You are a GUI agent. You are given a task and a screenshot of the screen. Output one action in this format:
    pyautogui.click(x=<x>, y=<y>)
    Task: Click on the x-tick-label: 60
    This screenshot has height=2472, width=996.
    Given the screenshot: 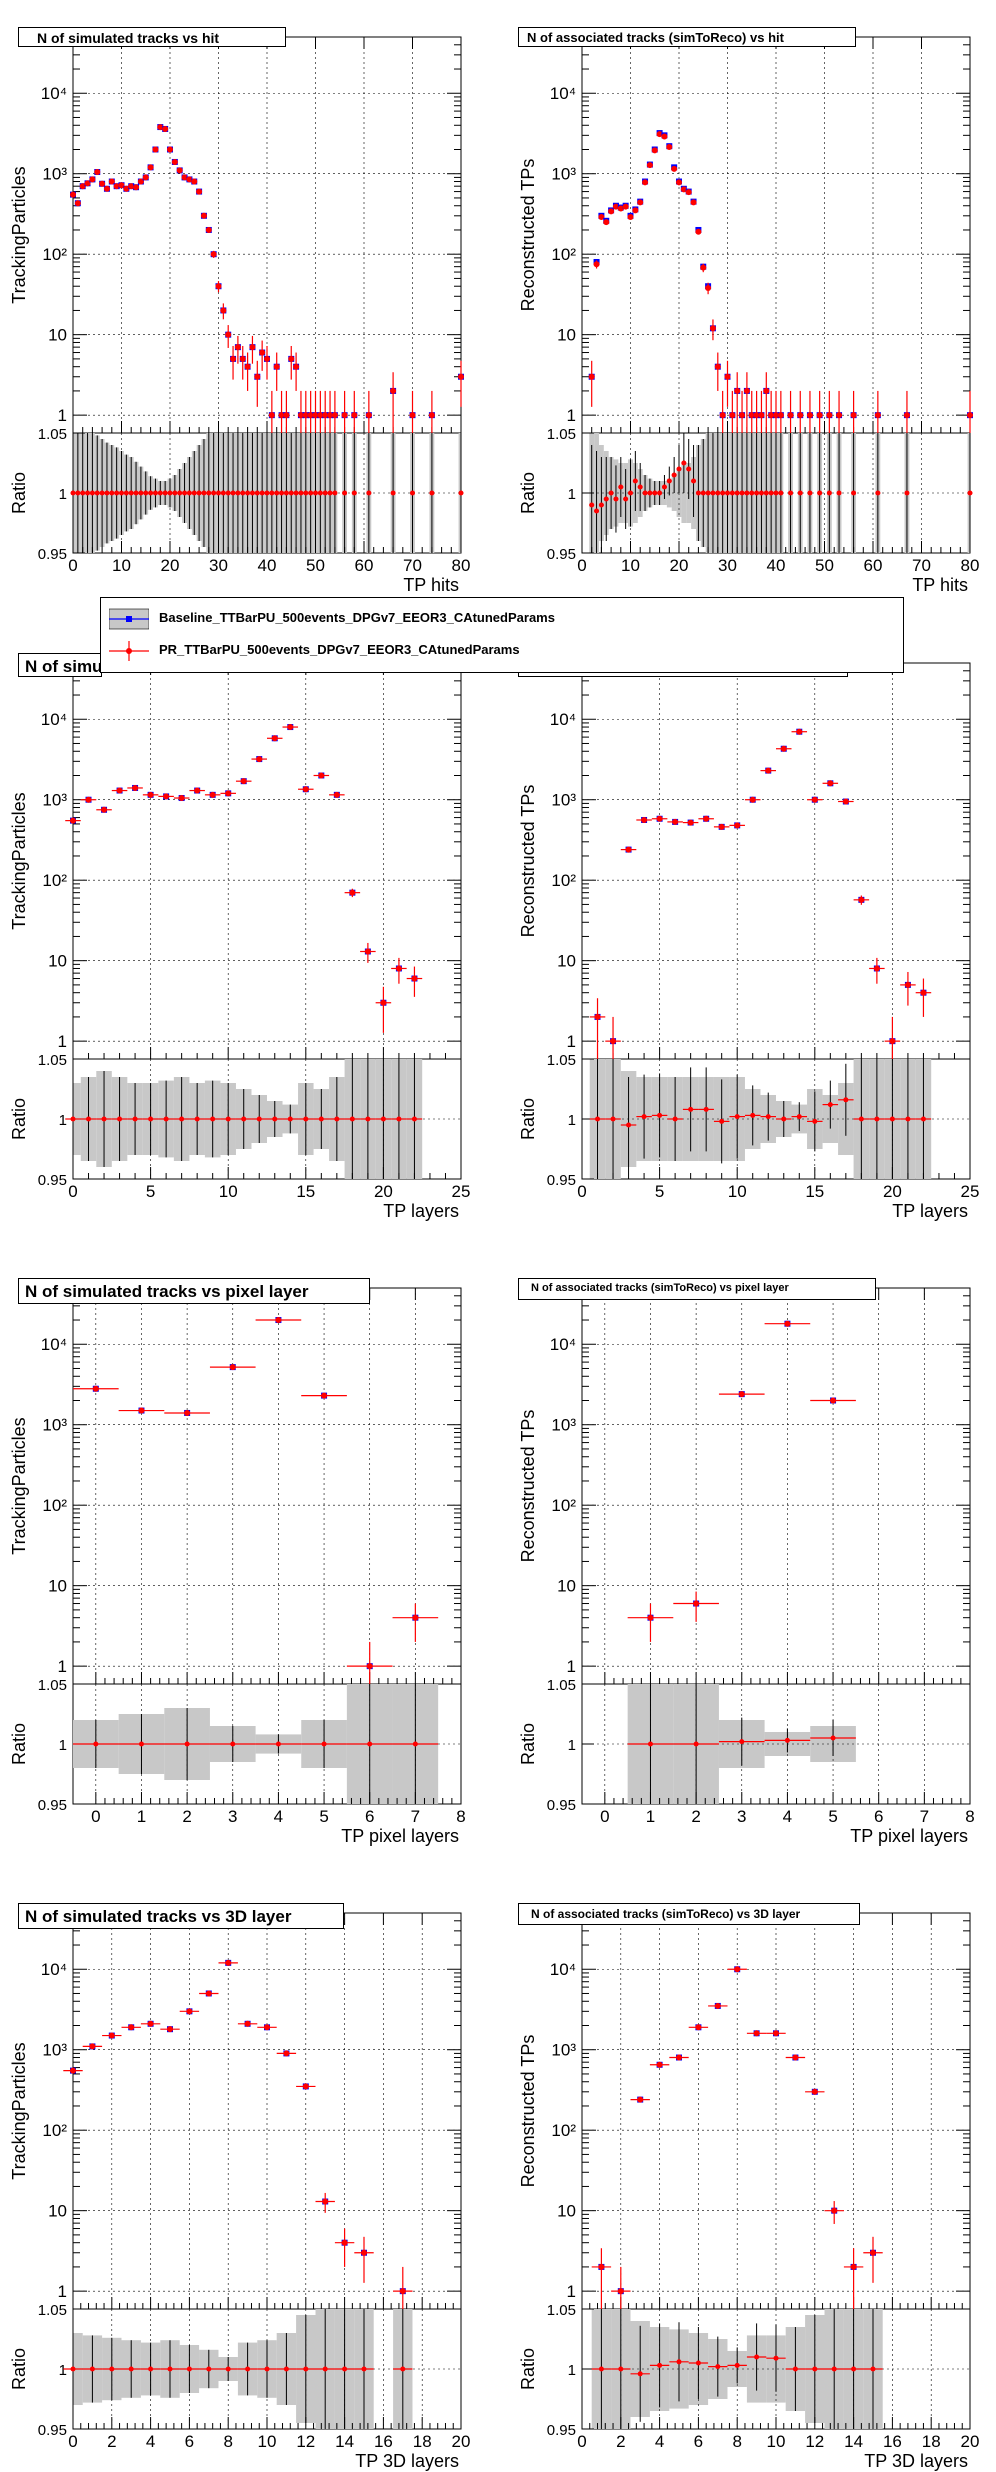 What is the action you would take?
    pyautogui.click(x=873, y=565)
    